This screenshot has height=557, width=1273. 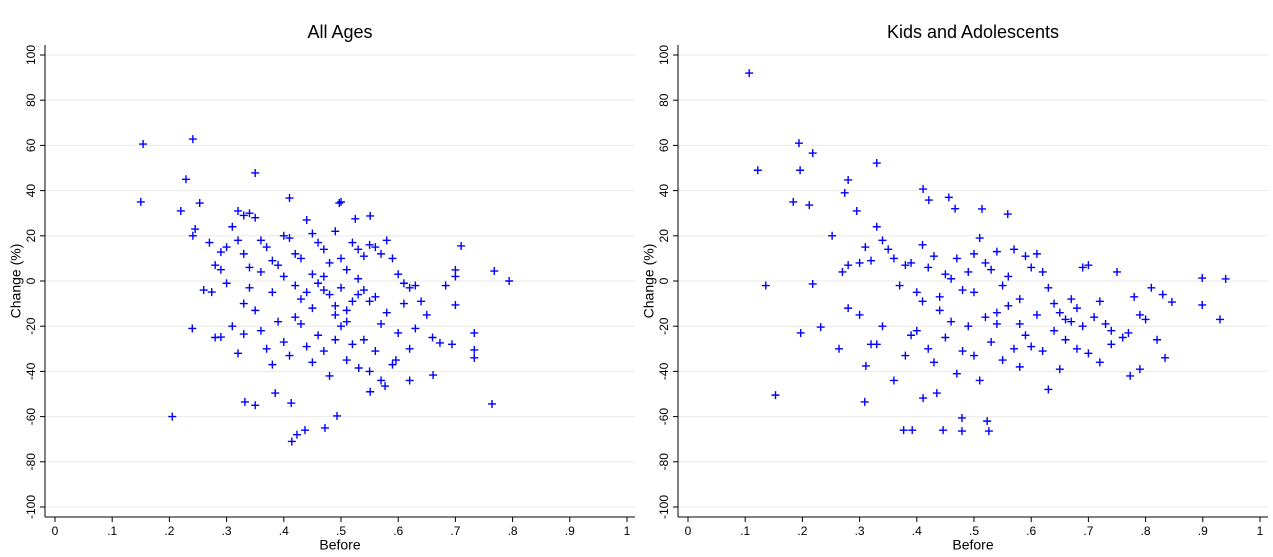 I want to click on x-axis-label: Before, so click(x=972, y=545).